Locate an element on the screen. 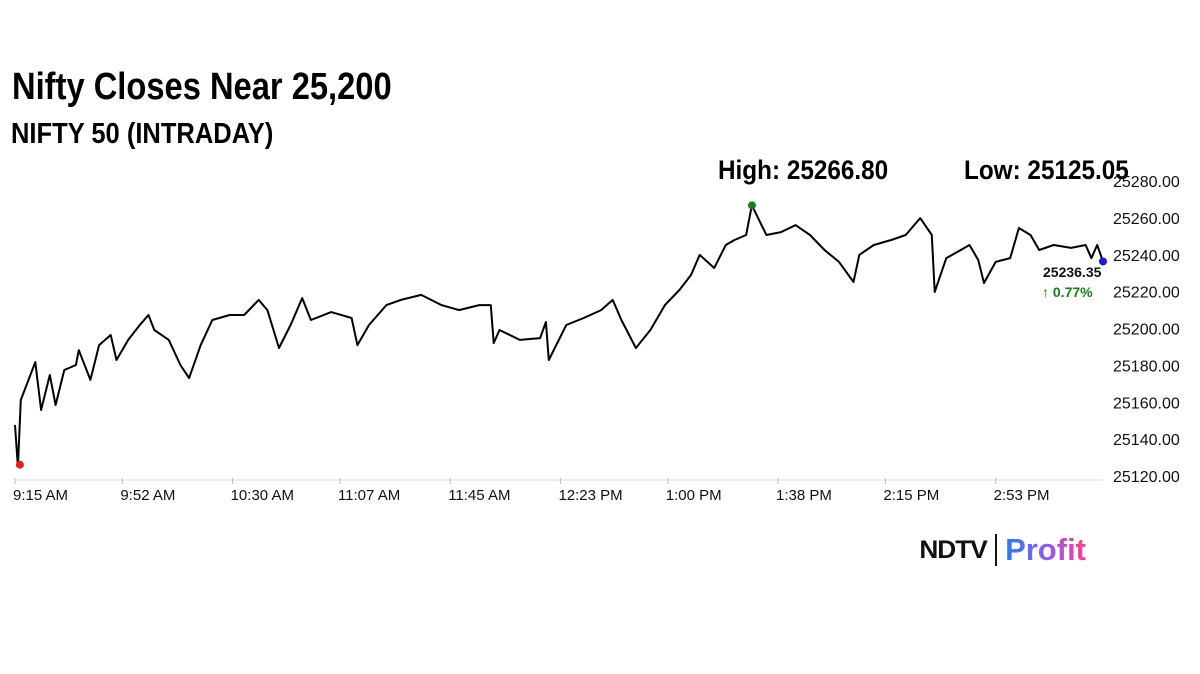 This screenshot has height=674, width=1200. x-tick-label: 9:52 AM is located at coordinates (147, 495).